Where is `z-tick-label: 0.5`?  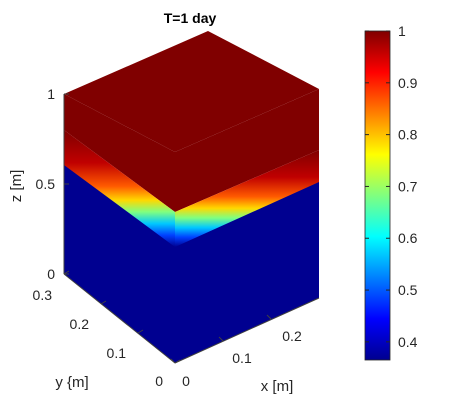 z-tick-label: 0.5 is located at coordinates (46, 184).